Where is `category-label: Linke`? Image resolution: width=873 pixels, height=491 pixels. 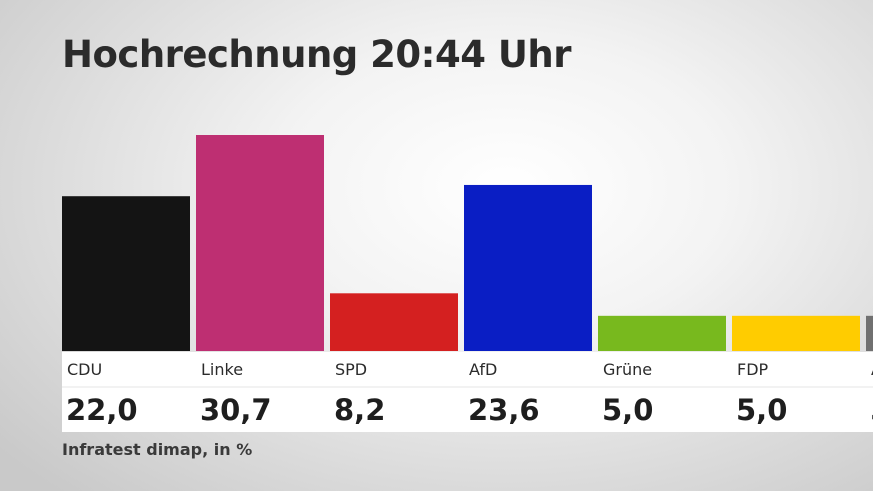 category-label: Linke is located at coordinates (222, 369).